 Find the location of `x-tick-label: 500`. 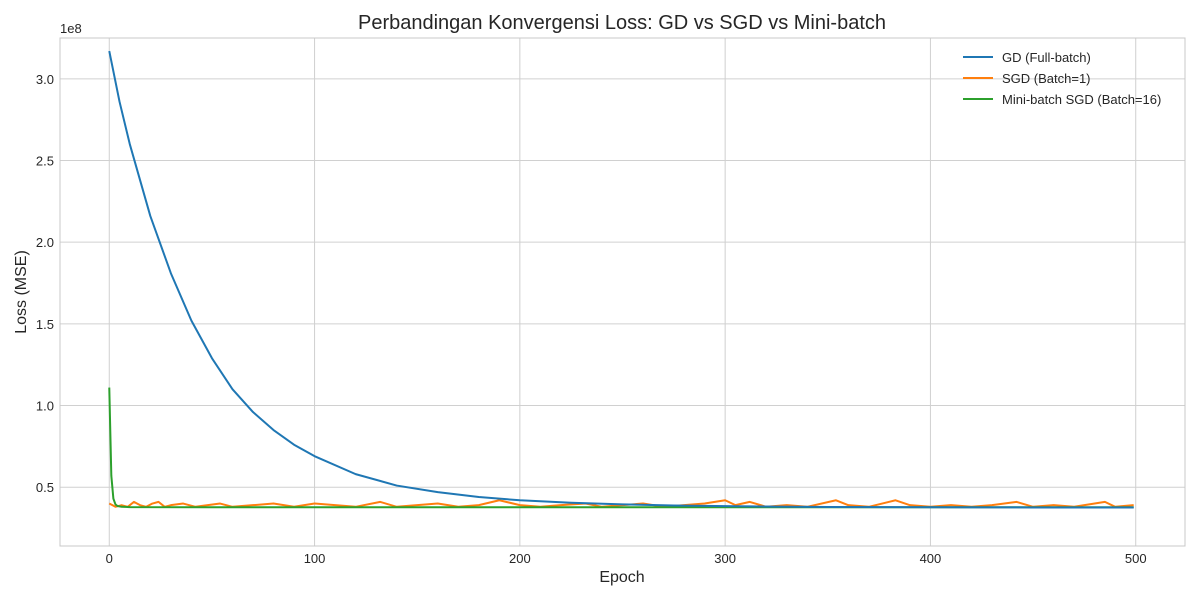

x-tick-label: 500 is located at coordinates (1136, 558).